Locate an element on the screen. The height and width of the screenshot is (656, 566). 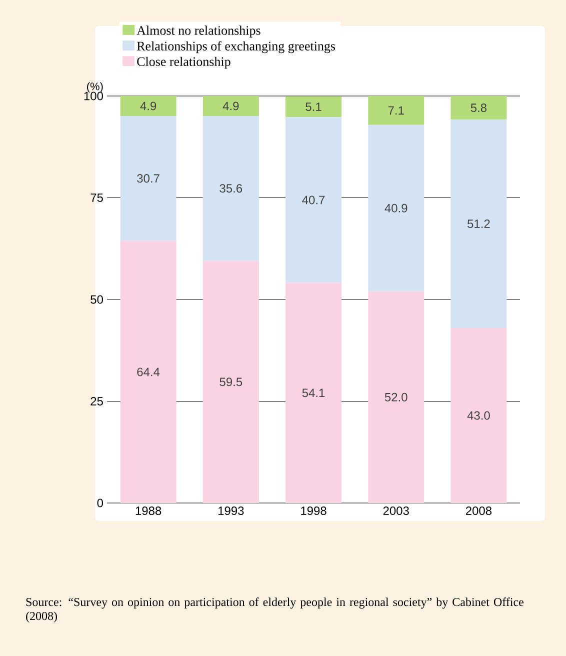
data-label: 30.7 is located at coordinates (148, 178).